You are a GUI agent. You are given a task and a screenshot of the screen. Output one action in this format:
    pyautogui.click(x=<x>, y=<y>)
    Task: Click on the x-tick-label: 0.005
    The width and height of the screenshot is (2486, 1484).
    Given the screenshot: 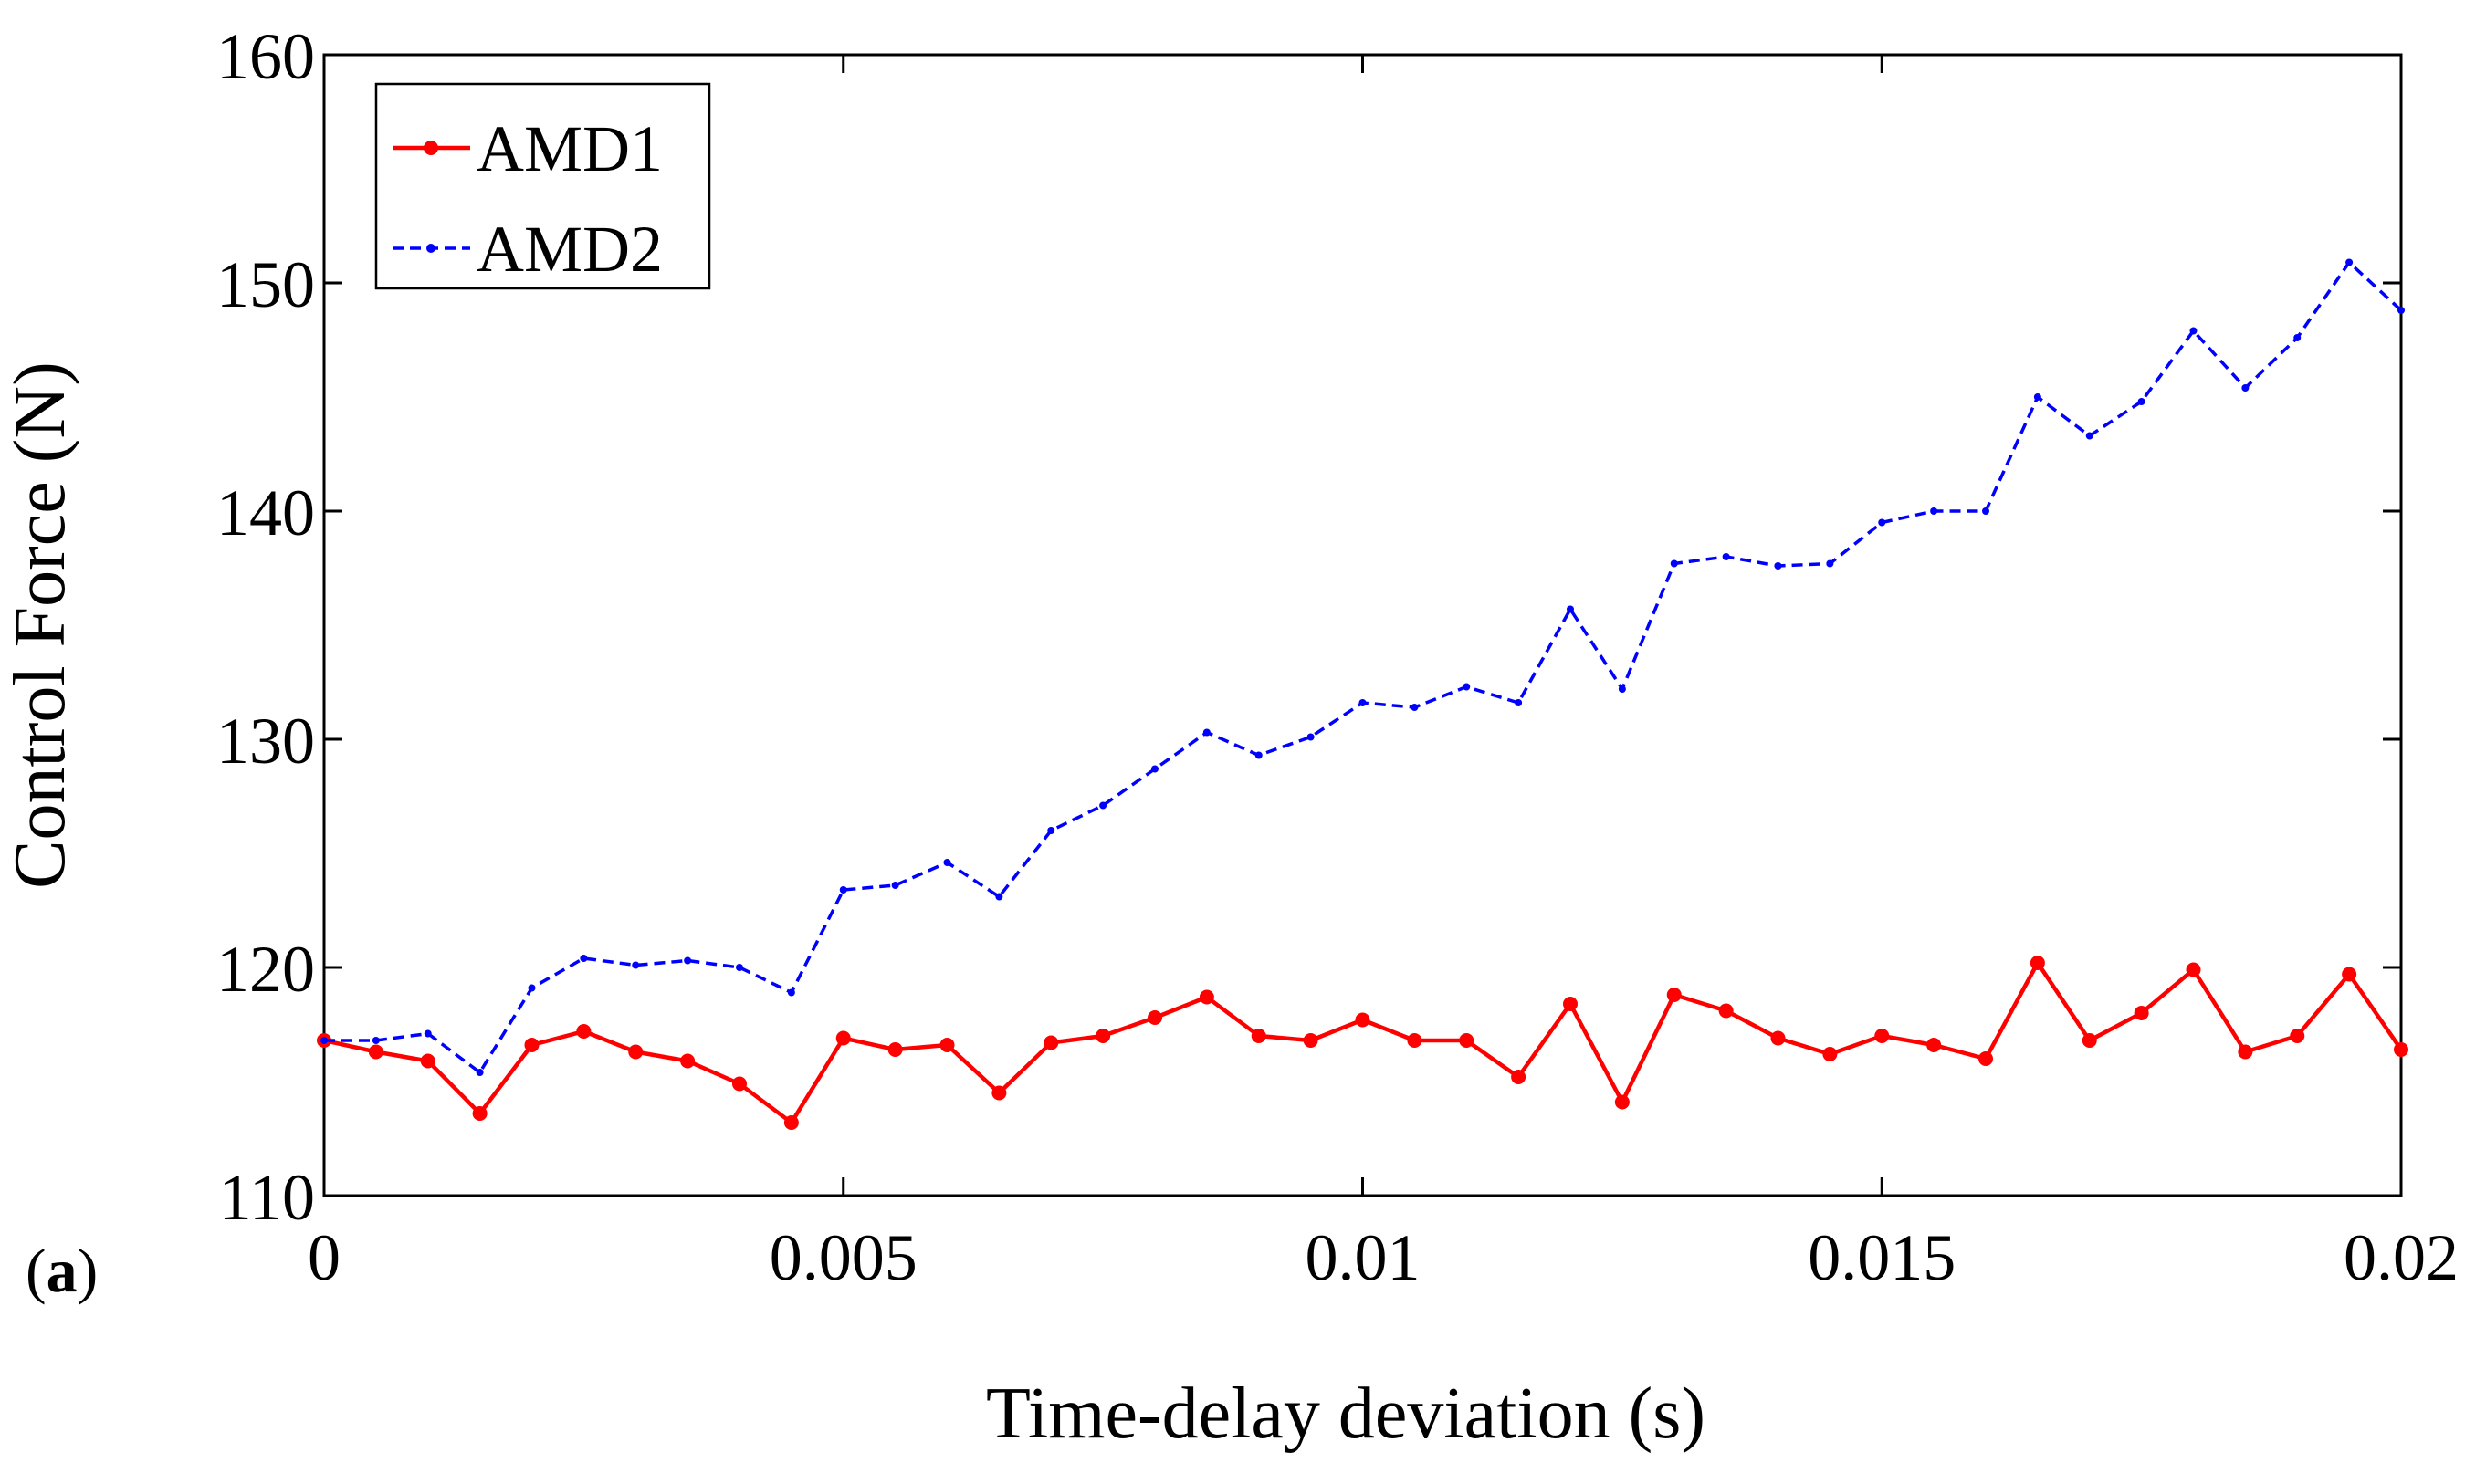 What is the action you would take?
    pyautogui.click(x=844, y=1257)
    